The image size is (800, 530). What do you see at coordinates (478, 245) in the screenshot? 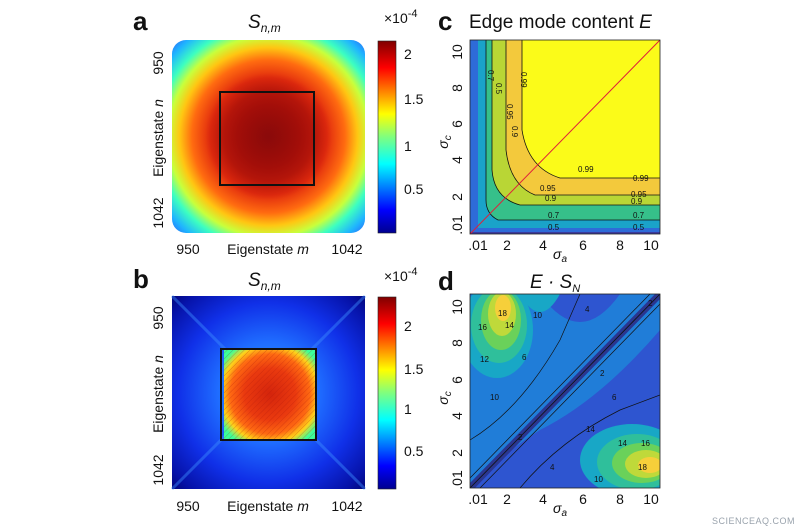
I see `x-tick-c: .01` at bounding box center [478, 245].